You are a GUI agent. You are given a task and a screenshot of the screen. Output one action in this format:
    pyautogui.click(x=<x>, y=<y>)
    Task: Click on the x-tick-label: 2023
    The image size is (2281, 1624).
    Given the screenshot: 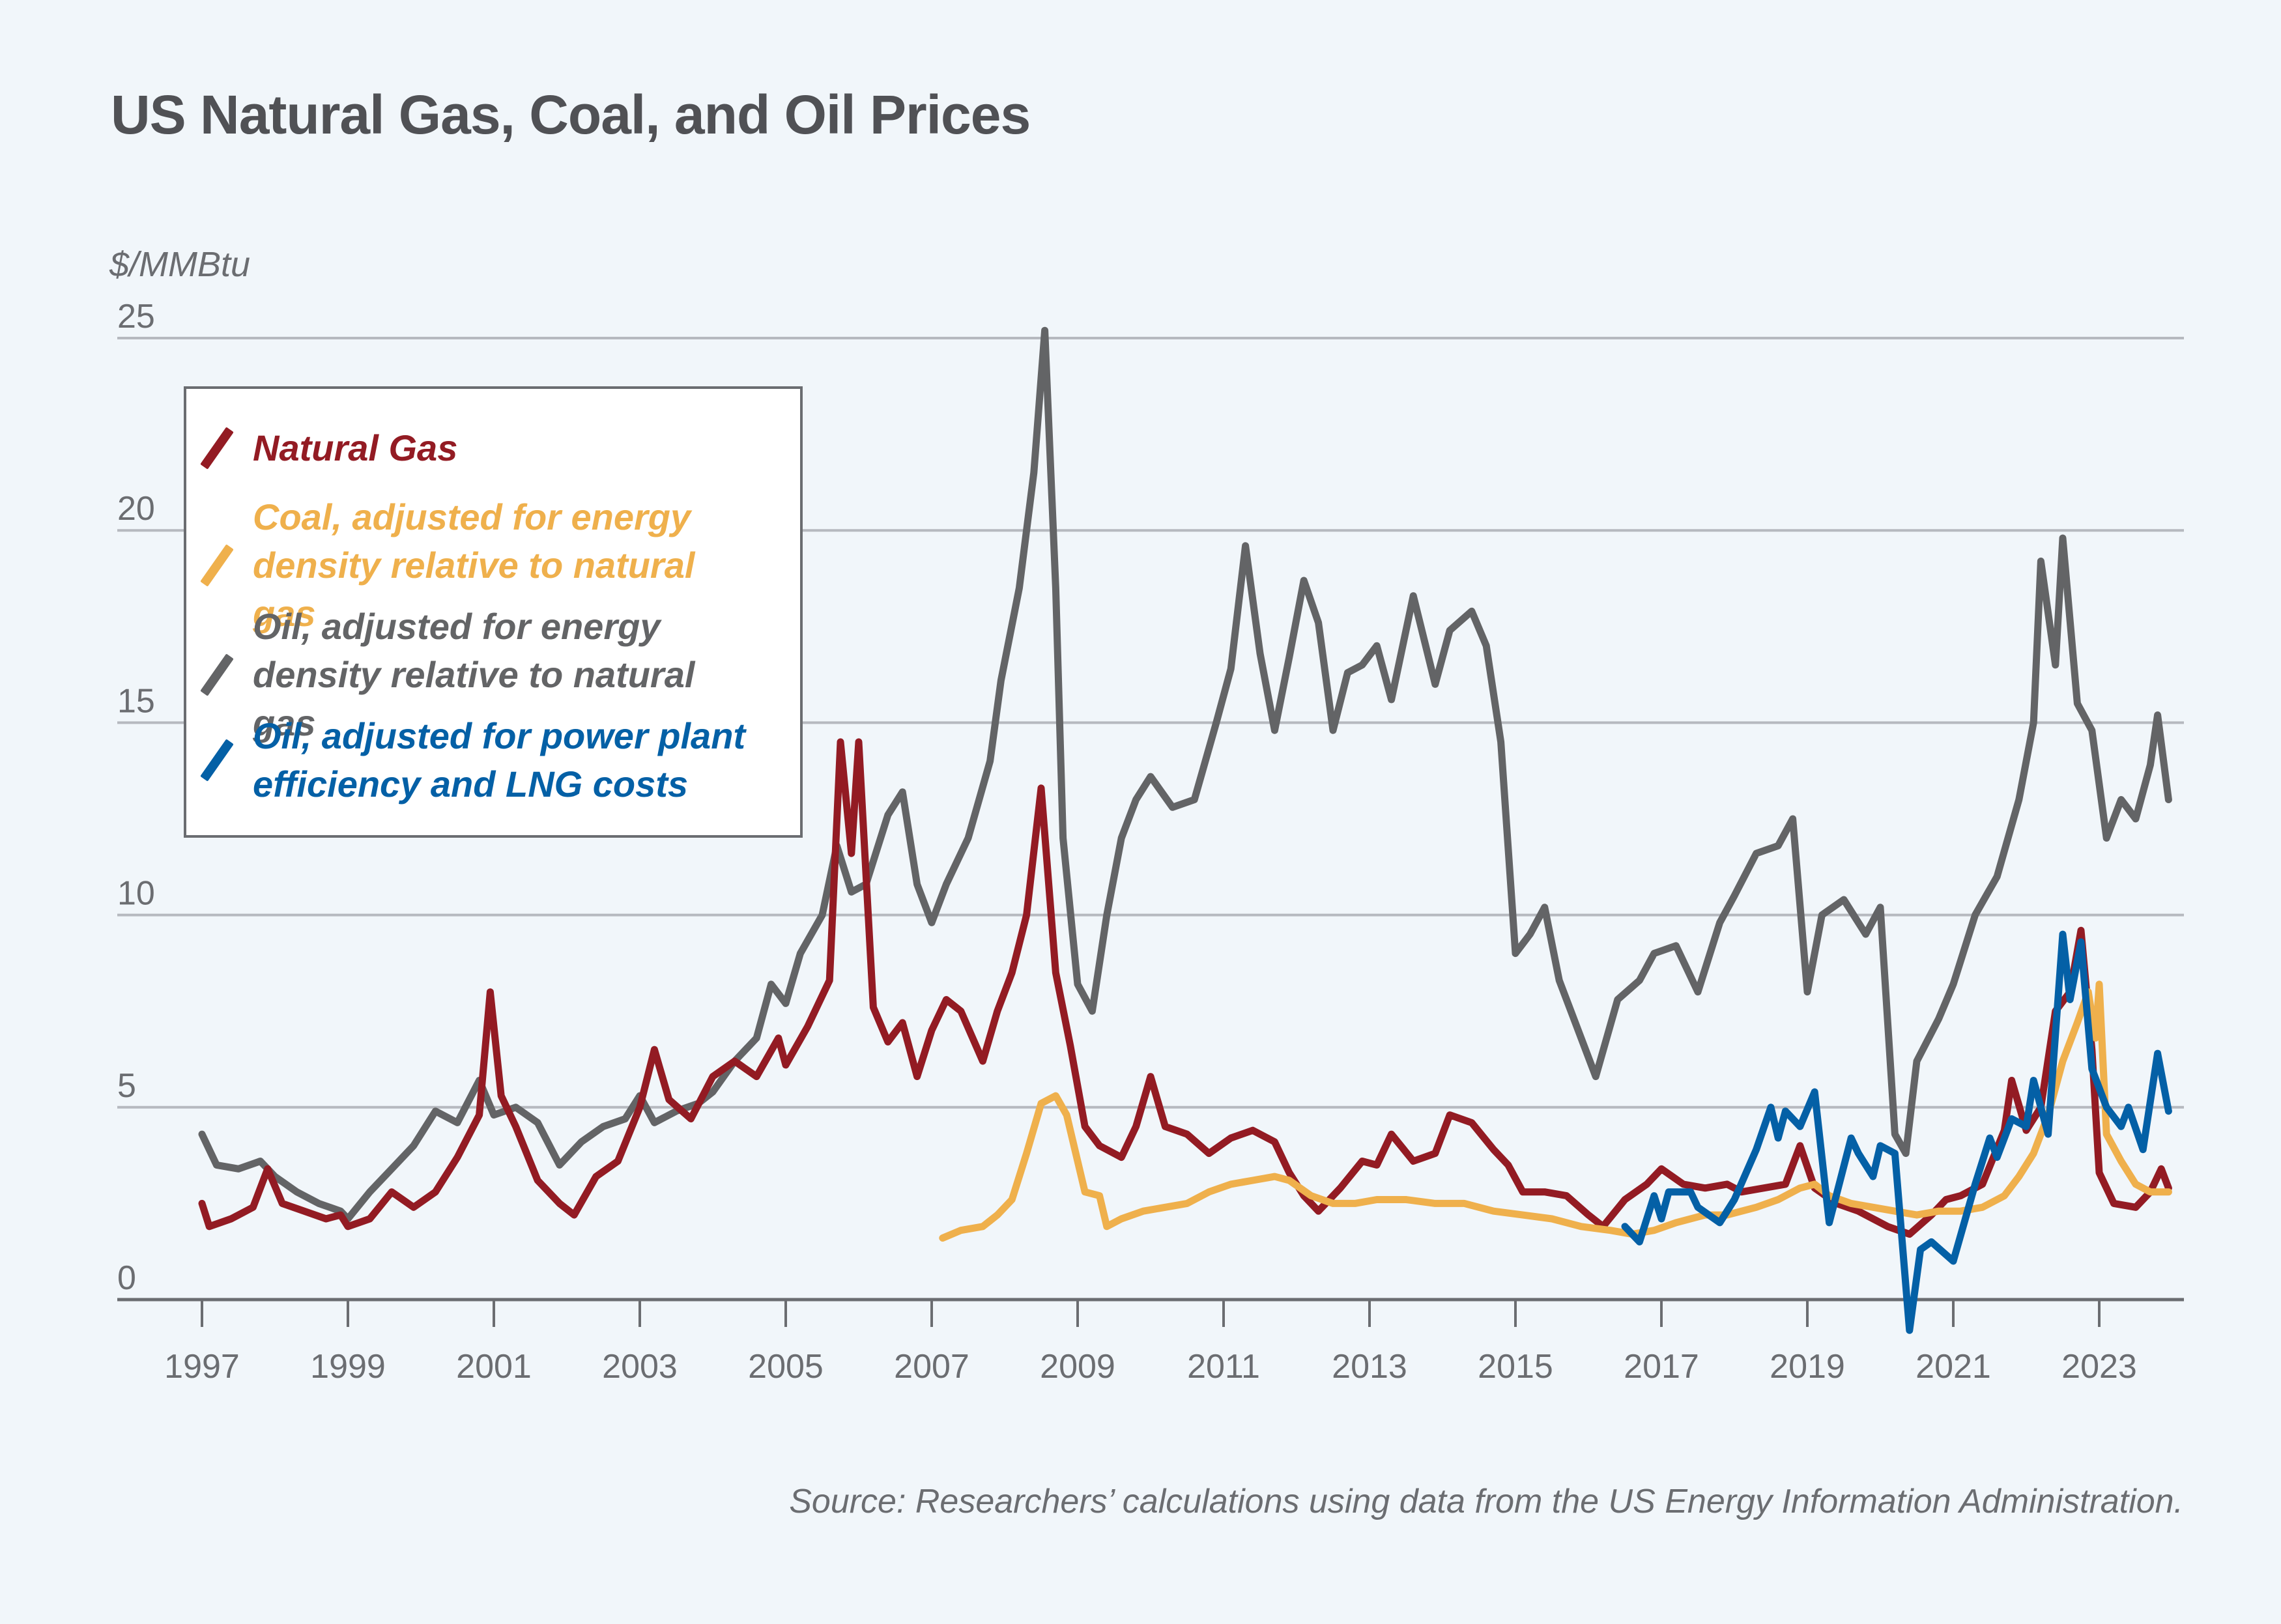 What is the action you would take?
    pyautogui.click(x=2099, y=1367)
    